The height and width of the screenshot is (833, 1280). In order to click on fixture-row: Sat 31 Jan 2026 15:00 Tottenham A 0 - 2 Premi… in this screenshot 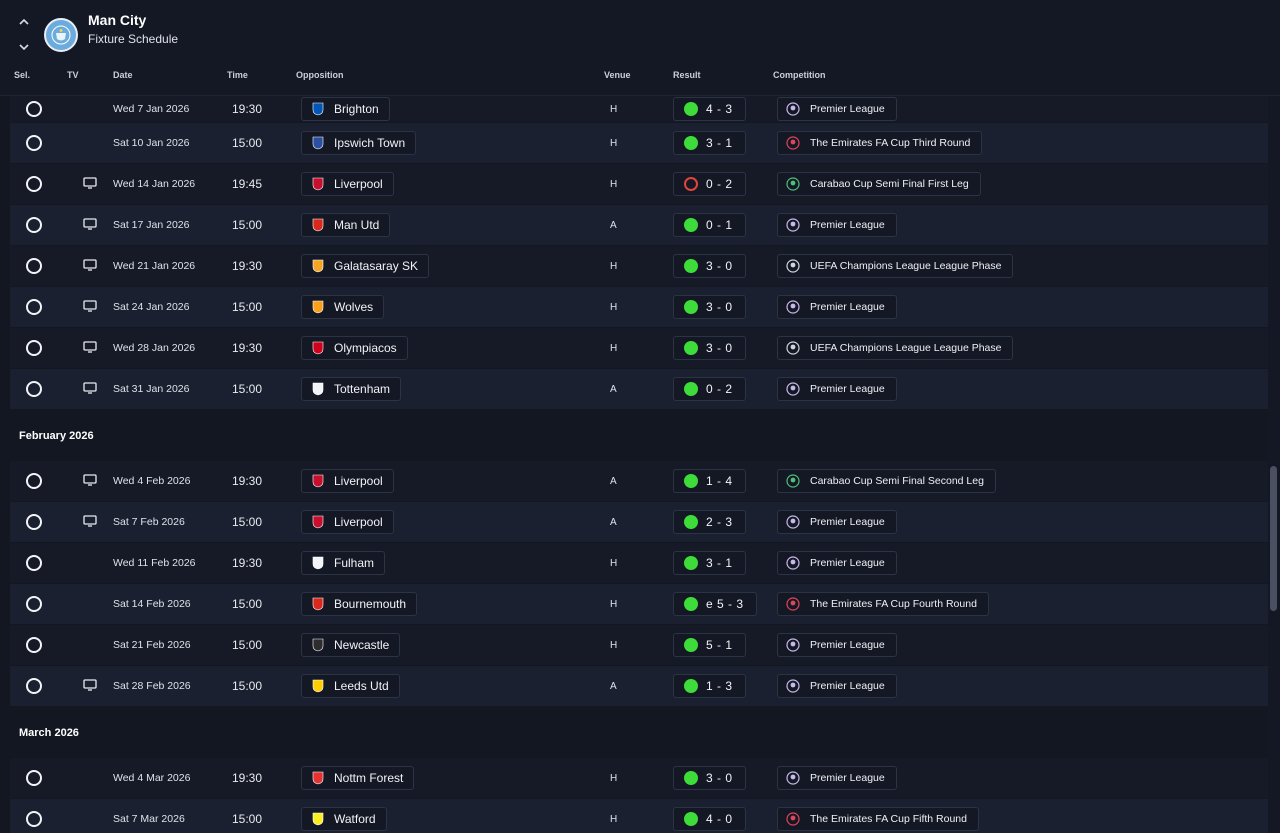, I will do `click(639, 389)`.